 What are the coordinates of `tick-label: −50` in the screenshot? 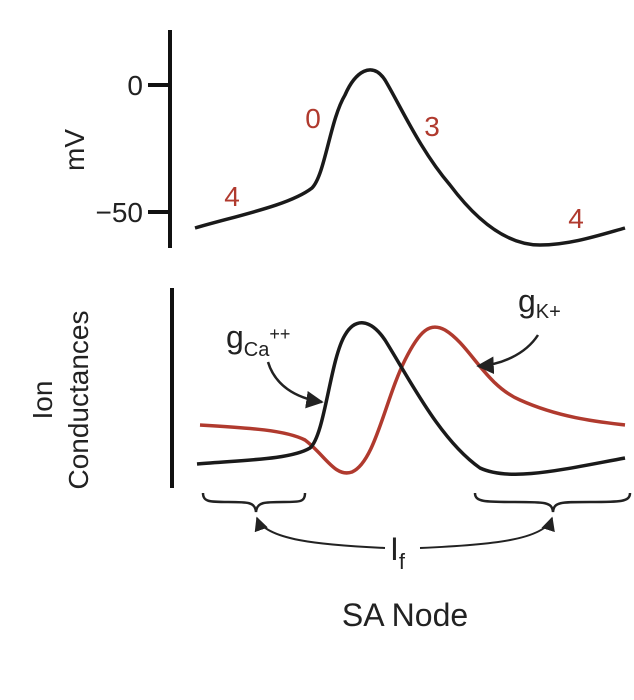 It's located at (120, 212).